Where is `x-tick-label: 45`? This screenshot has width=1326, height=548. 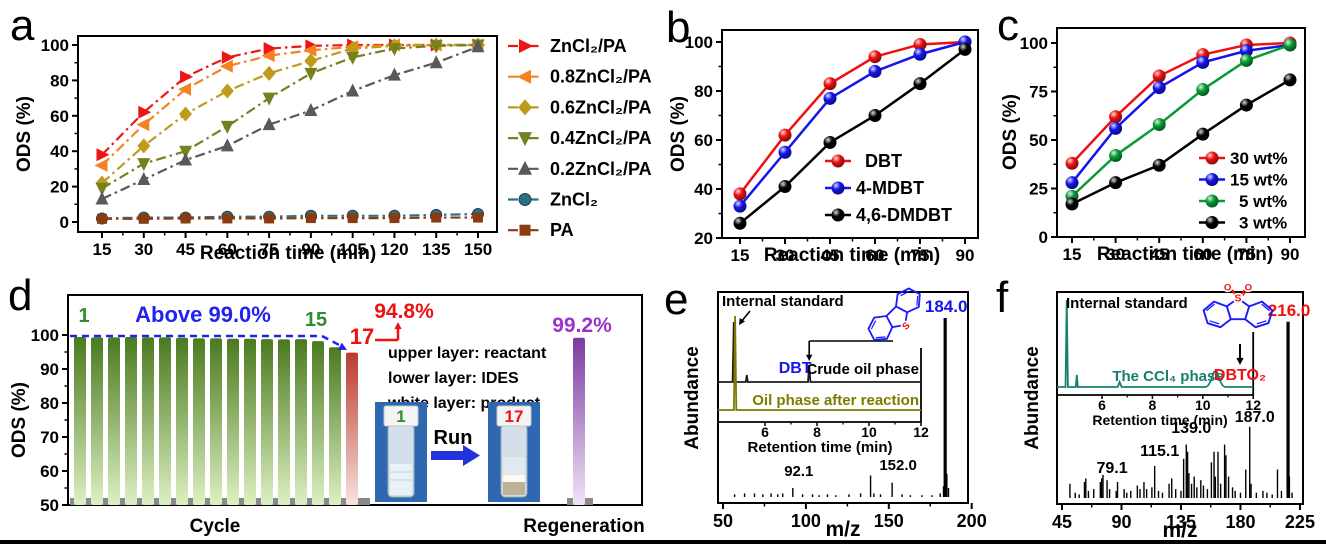 x-tick-label: 45 is located at coordinates (830, 255).